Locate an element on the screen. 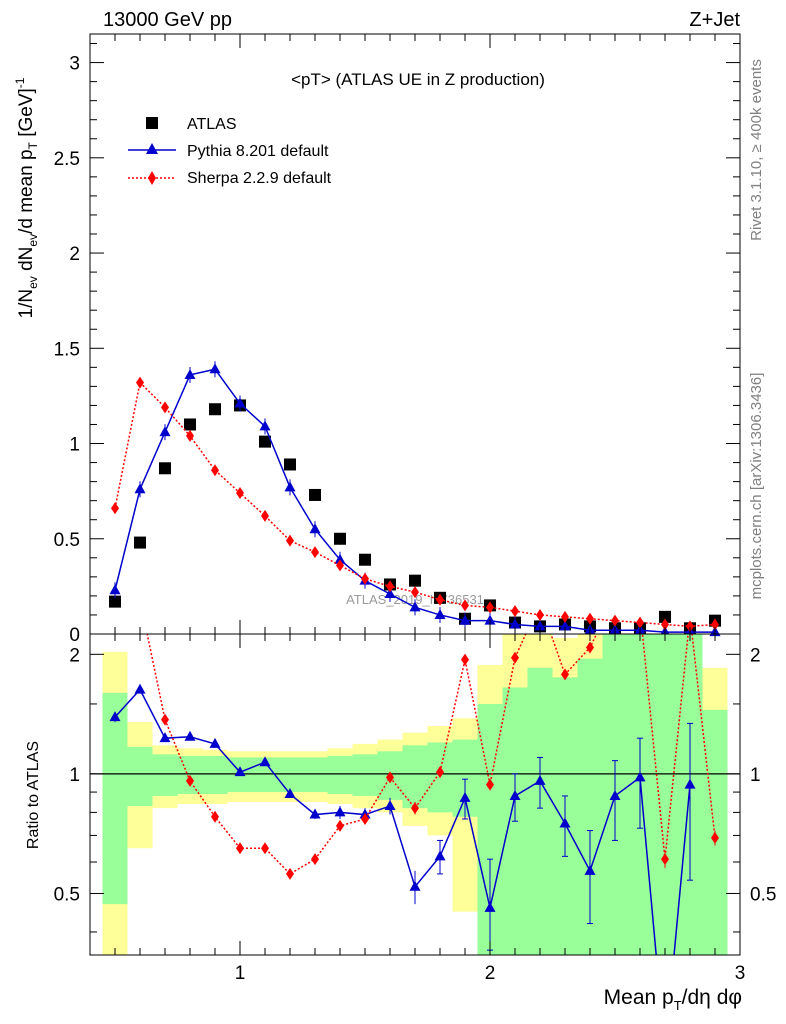 The image size is (786, 1024). legend-atlas-marker is located at coordinates (152, 123).